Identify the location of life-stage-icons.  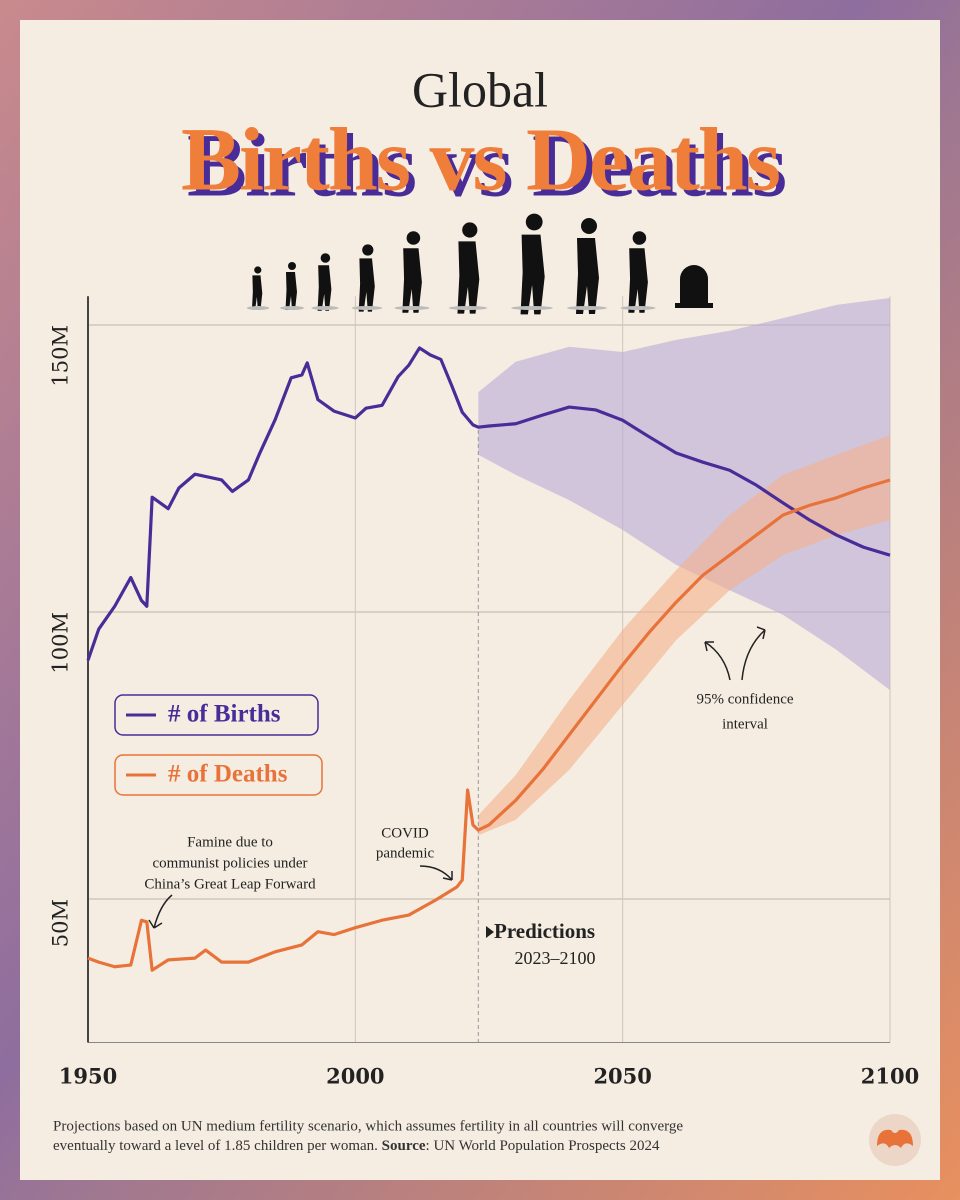
(479, 264).